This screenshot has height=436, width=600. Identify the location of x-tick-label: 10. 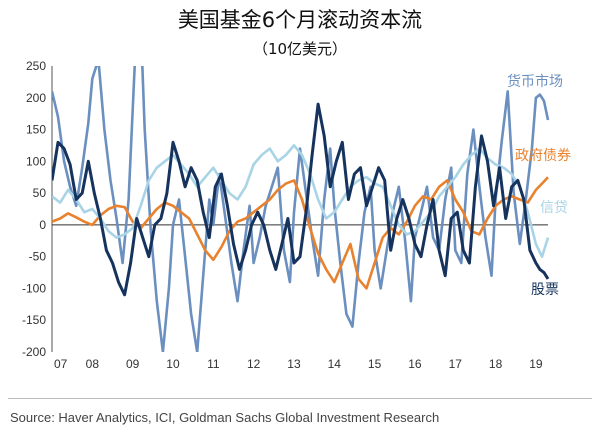
(173, 364).